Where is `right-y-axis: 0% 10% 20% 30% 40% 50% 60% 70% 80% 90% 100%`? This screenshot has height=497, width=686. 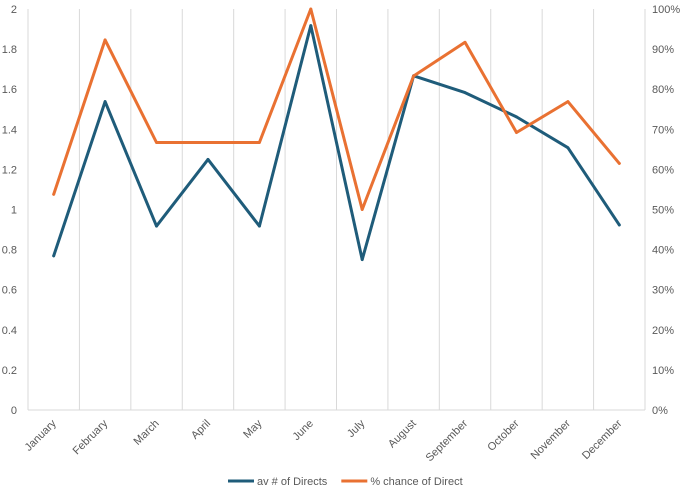 right-y-axis: 0% 10% 20% 30% 40% 50% 60% 70% 80% 90% 100% is located at coordinates (666, 210).